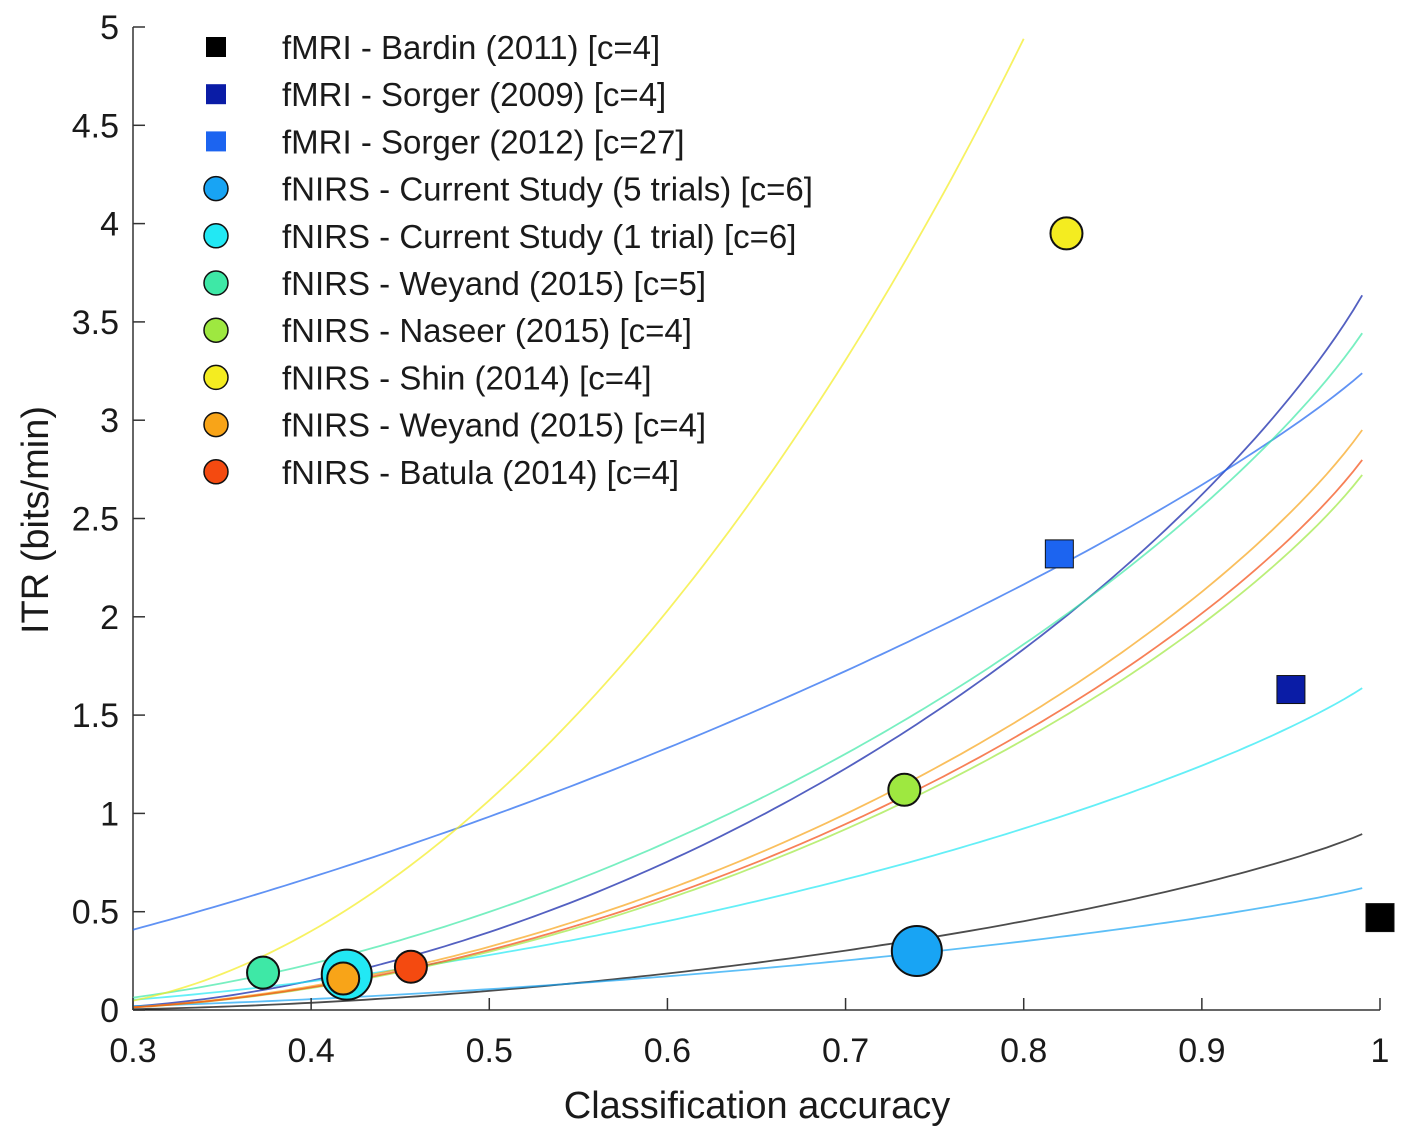 This screenshot has height=1141, width=1408. I want to click on y-tick-label: 3.5, so click(95, 323).